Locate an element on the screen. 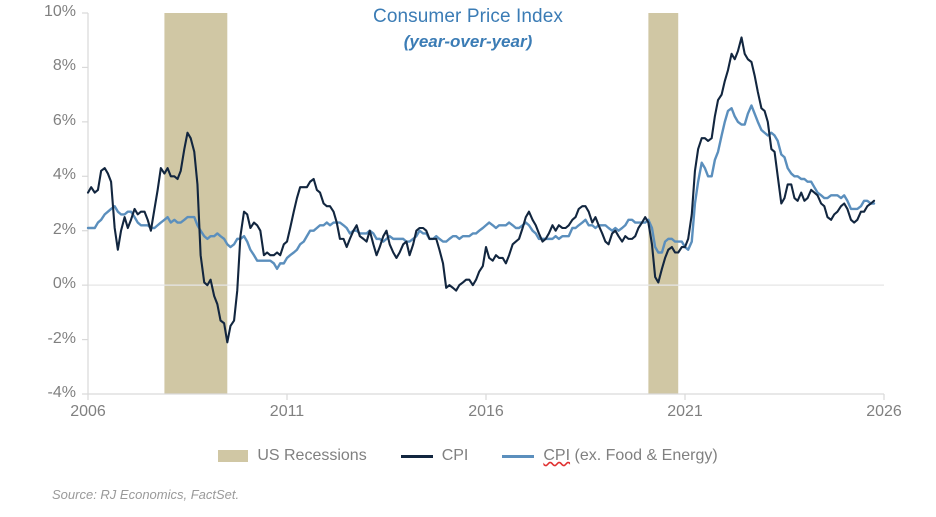 This screenshot has height=517, width=936. legend-item: US Recessions is located at coordinates (292, 455).